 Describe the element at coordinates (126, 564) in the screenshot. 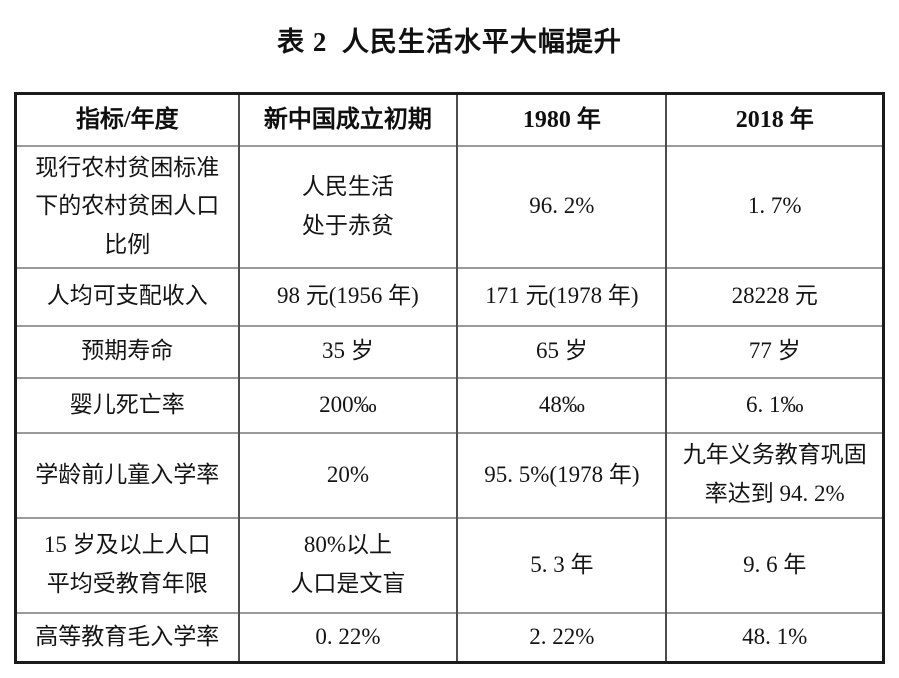

I see `table-cell: 15 岁及以上人口 平均受教育年限` at that location.